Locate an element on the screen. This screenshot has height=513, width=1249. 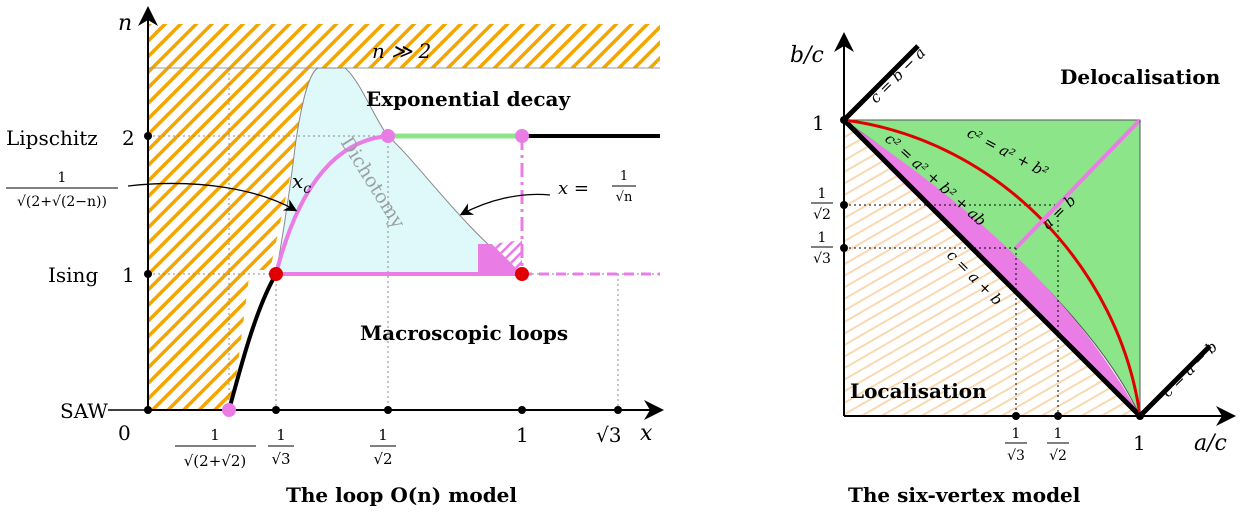
origin-label: 0 is located at coordinates (124, 433).